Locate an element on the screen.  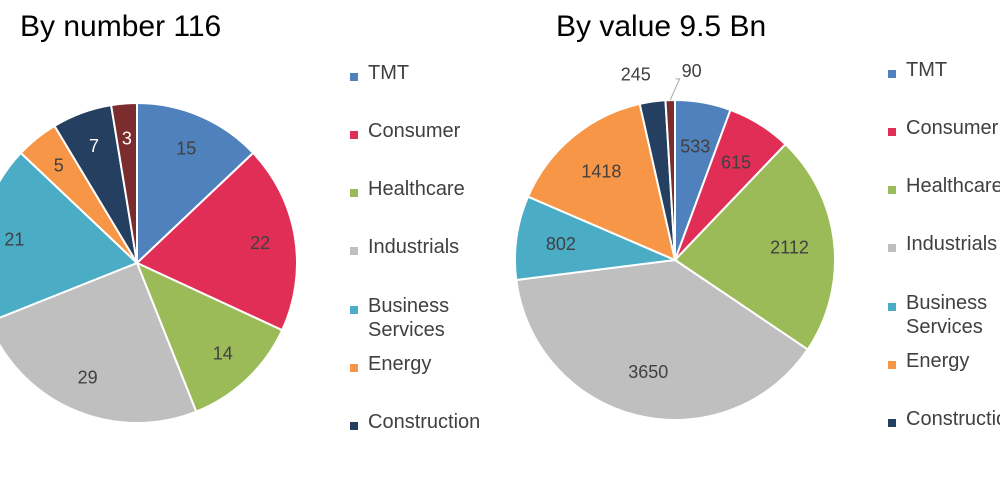
data-label-construction: 7 is located at coordinates (94, 146).